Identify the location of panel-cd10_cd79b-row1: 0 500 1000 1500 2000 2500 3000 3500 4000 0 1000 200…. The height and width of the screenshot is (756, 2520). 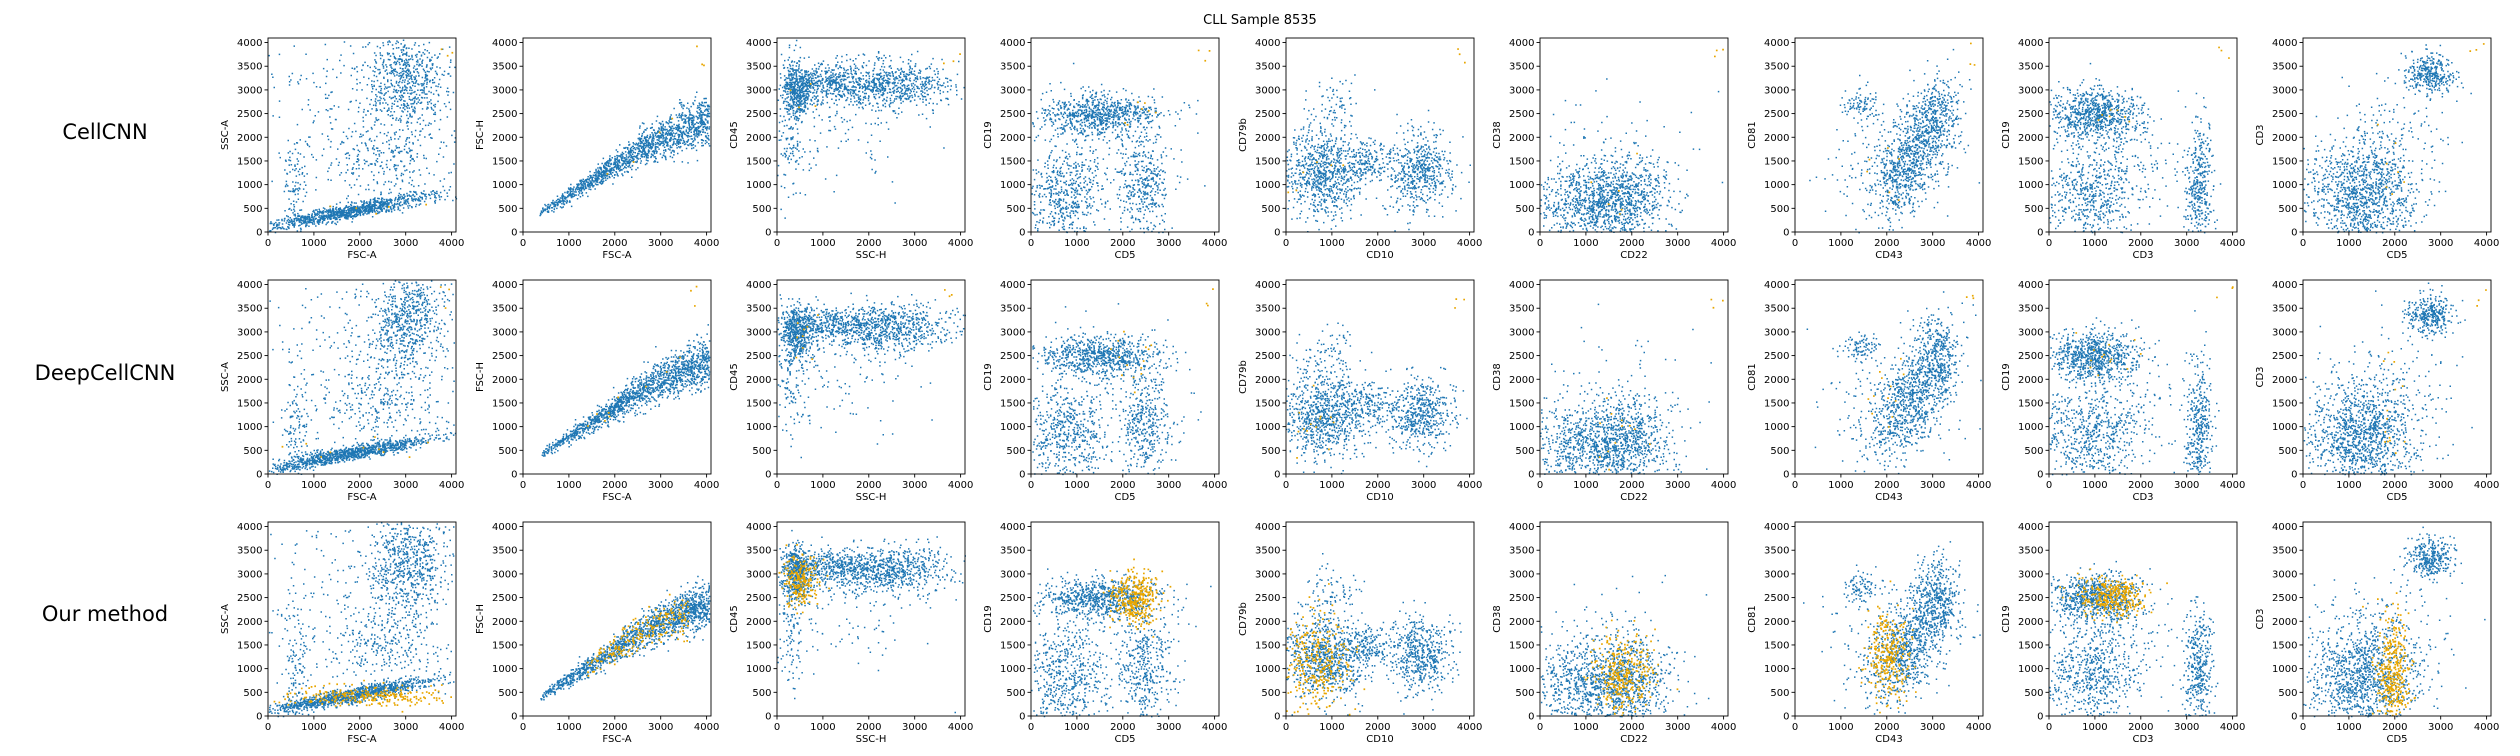
(1360, 149).